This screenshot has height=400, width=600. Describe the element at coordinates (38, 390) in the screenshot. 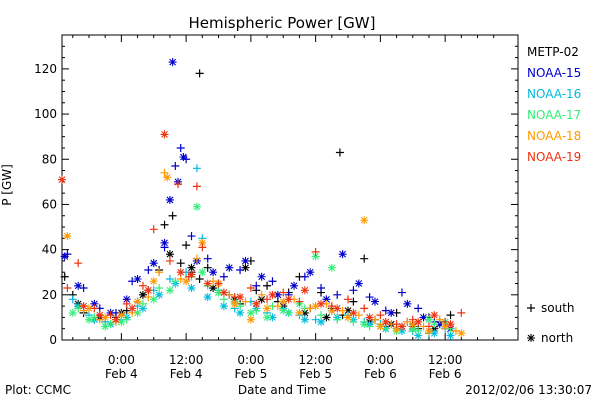

I see `footer-plot-credit: Plot: CCMC` at that location.